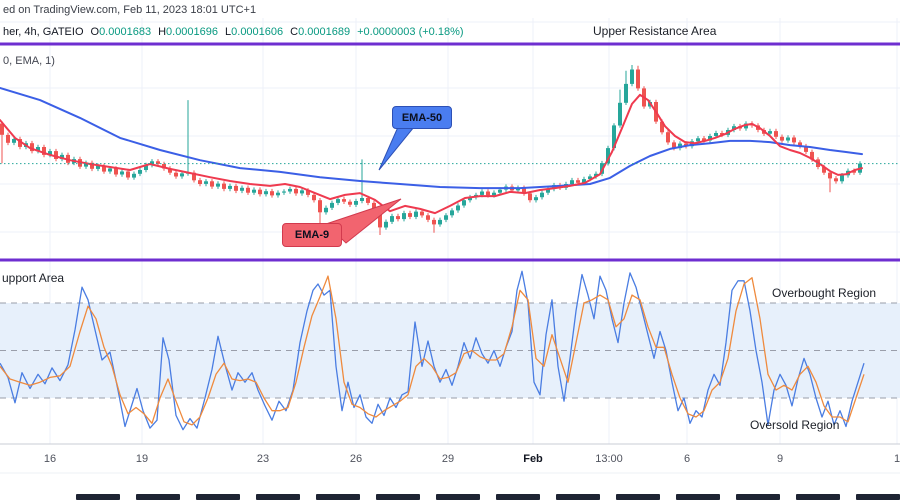 This screenshot has height=500, width=900. I want to click on x-axis-label: 13:00, so click(609, 459).